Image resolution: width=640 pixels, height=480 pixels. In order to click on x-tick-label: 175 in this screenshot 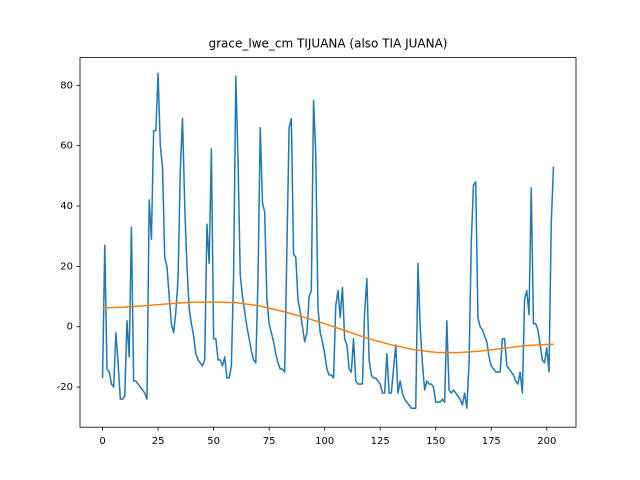, I will do `click(491, 441)`.